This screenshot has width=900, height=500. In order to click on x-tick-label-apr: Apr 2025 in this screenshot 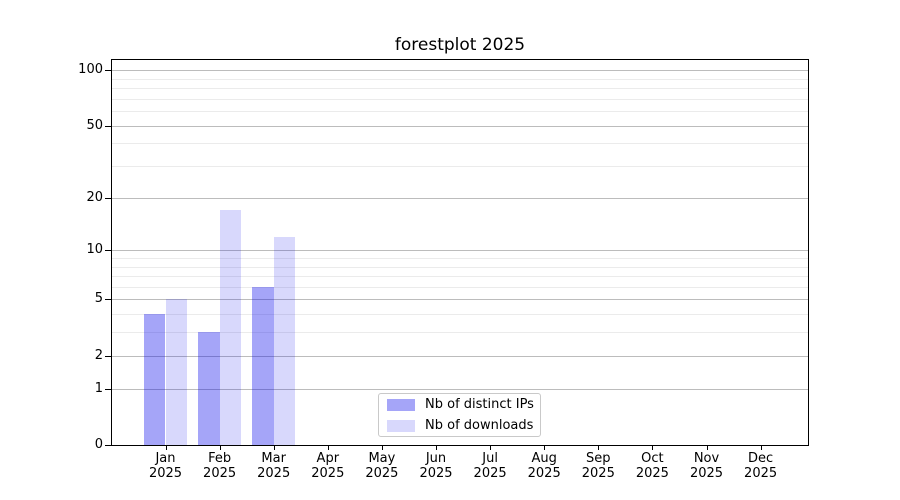, I will do `click(328, 466)`.